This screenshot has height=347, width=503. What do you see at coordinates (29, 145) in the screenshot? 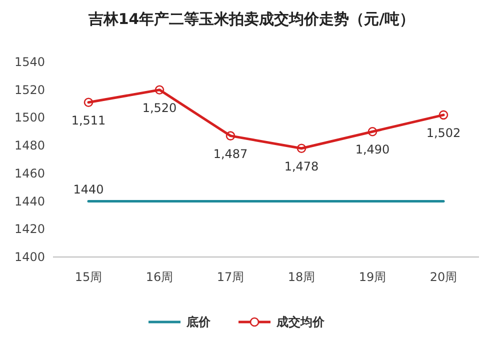
I see `y-tick-label: 1480` at bounding box center [29, 145].